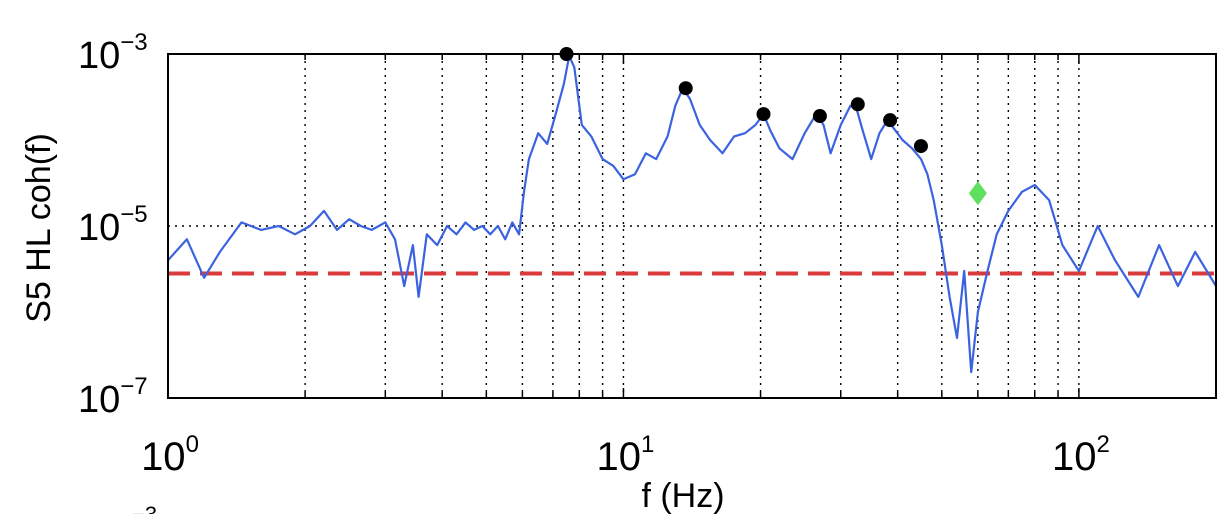 This screenshot has height=514, width=1220. I want to click on y-tick-label: 10⁻⁵, so click(113, 225).